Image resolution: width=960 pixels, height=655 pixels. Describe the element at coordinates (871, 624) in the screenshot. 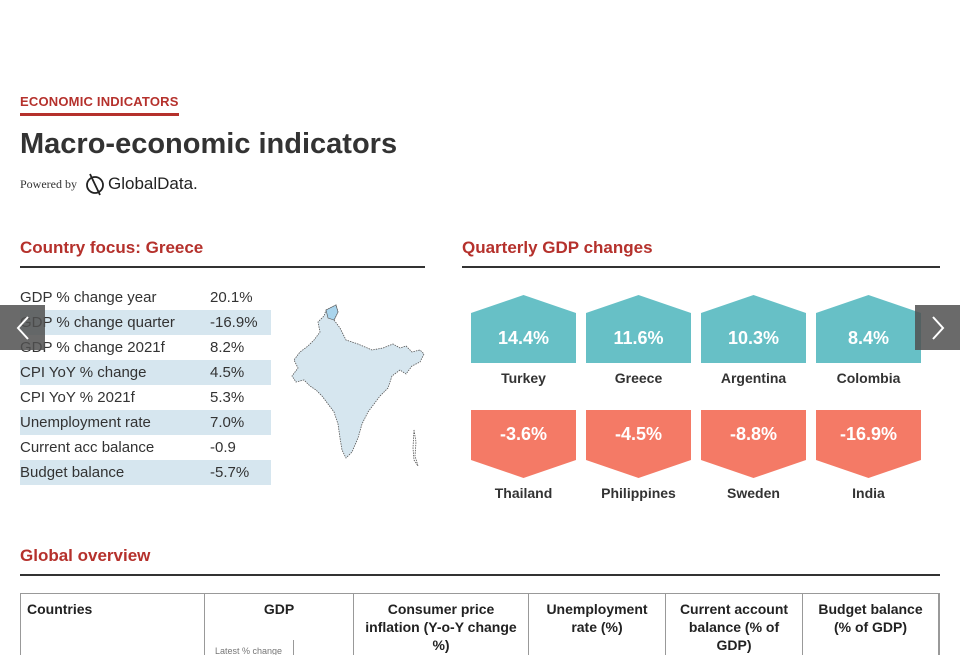

I see `column-header: Budget balance (% of GDP)` at that location.